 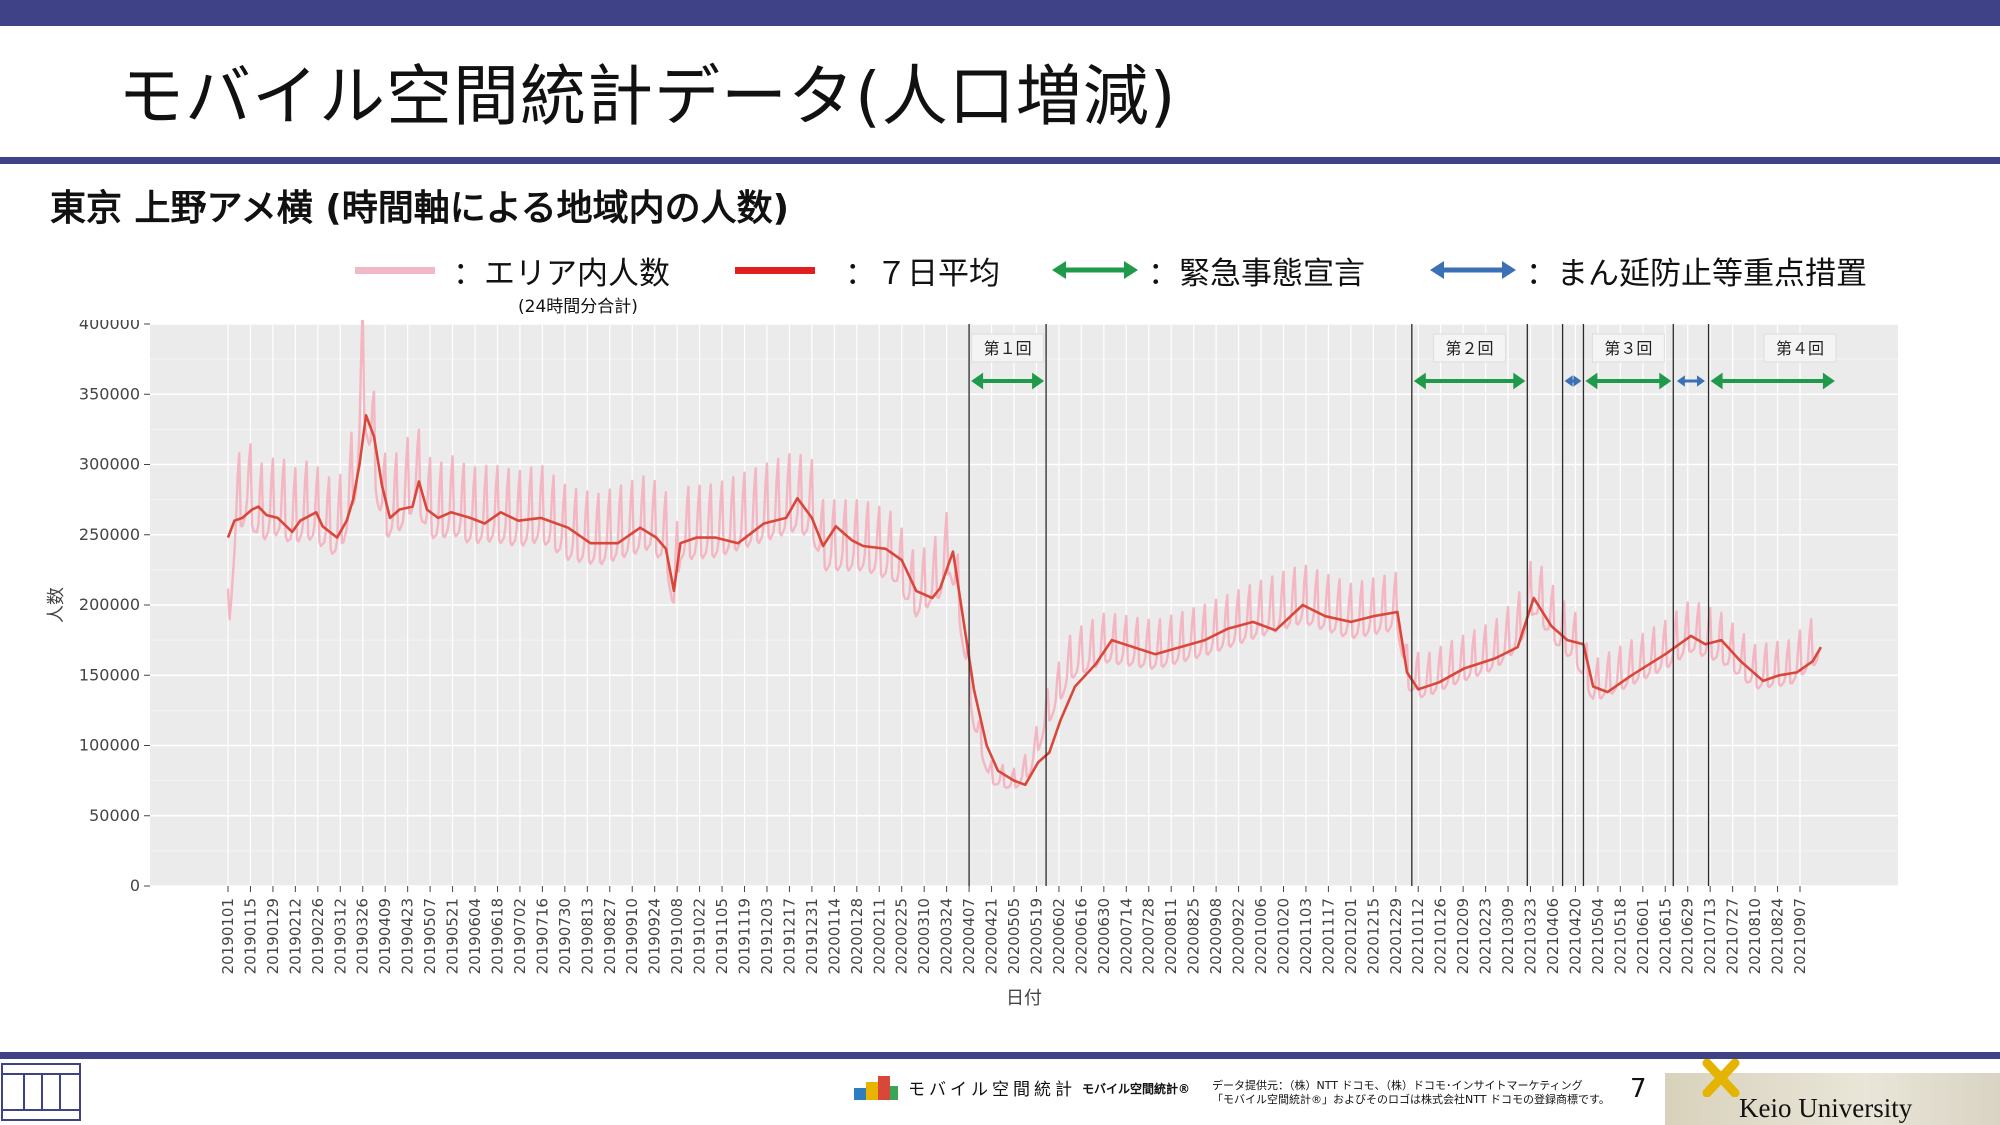 What do you see at coordinates (1411, 1099) in the screenshot?
I see `footer-credit-line: 「モバイル空間統計®」およびそのロゴは株式会社NTT ドコモの登録商標です。` at bounding box center [1411, 1099].